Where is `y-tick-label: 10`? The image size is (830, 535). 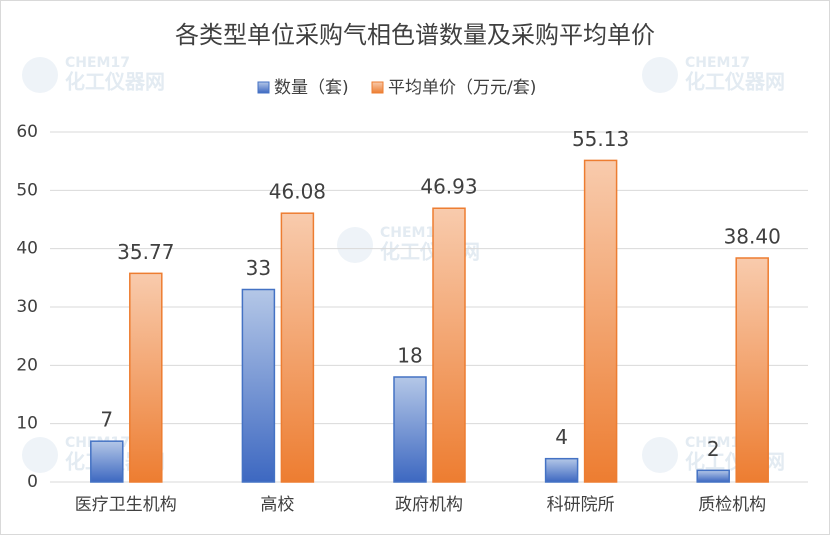
y-tick-label: 10 is located at coordinates (27, 424).